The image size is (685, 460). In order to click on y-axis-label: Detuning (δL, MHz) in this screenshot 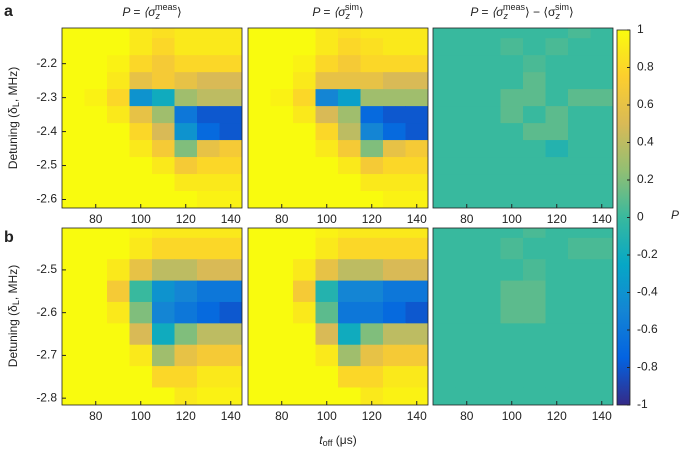, I will do `click(13, 316)`.